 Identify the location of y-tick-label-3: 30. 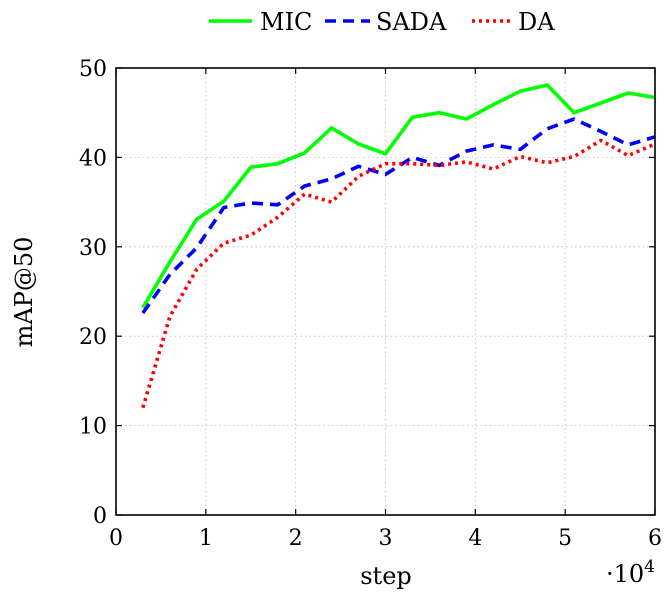
(93, 248).